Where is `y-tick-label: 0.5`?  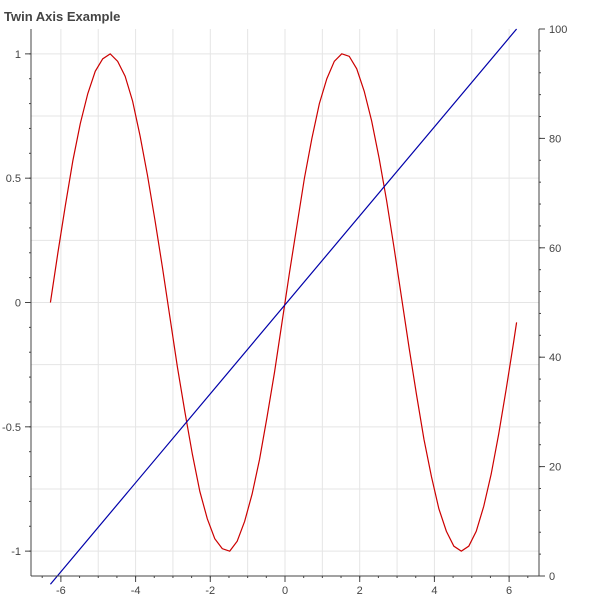 y-tick-label: 0.5 is located at coordinates (13, 179).